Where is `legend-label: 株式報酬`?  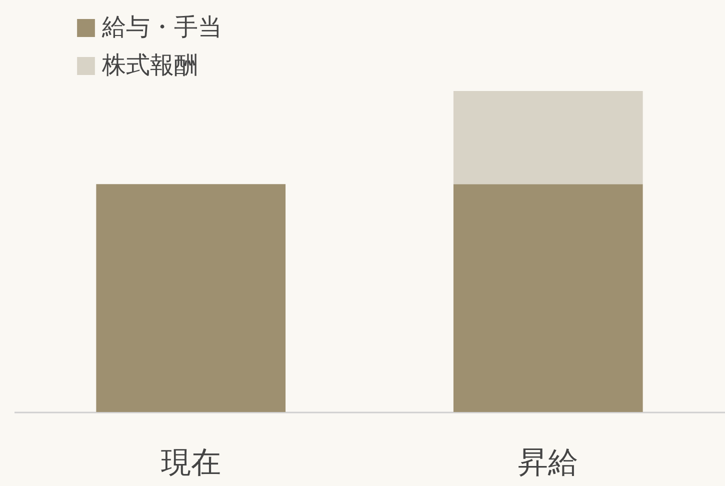 legend-label: 株式報酬 is located at coordinates (149, 65).